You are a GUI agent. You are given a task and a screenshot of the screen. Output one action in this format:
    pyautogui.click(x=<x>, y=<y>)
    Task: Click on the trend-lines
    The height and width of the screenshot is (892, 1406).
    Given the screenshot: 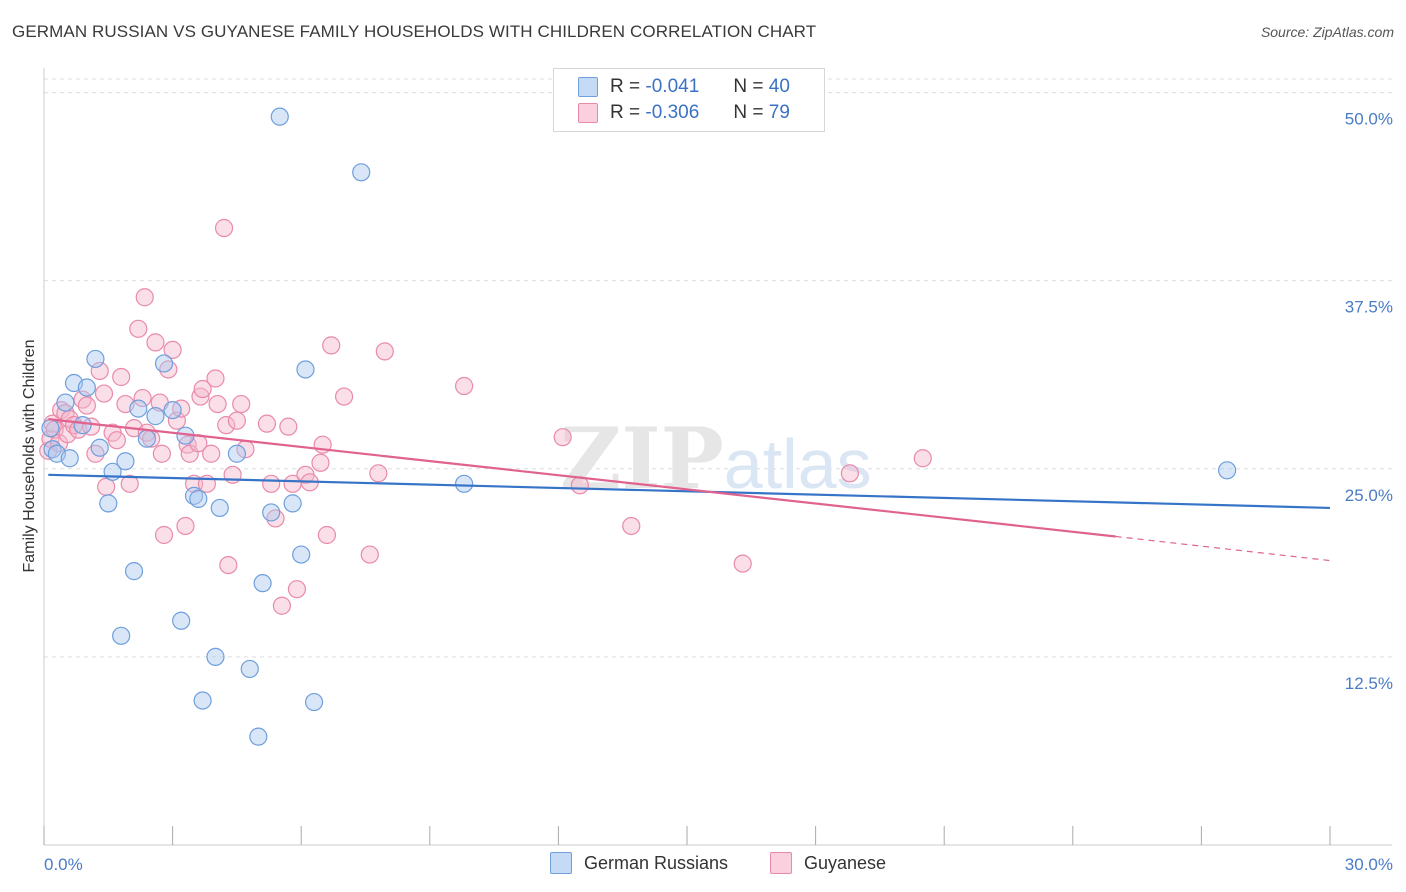 What is the action you would take?
    pyautogui.click(x=689, y=490)
    